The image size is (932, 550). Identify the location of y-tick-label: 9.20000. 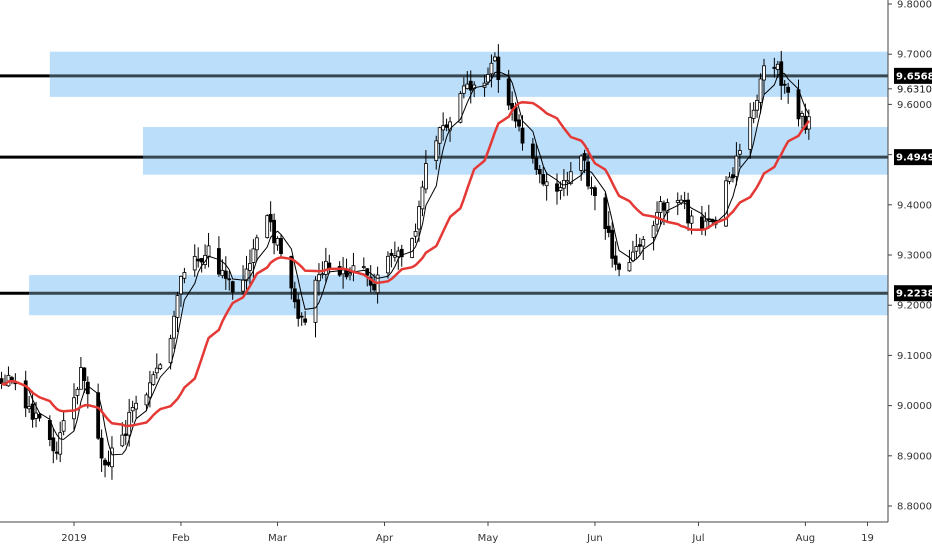
(914, 306).